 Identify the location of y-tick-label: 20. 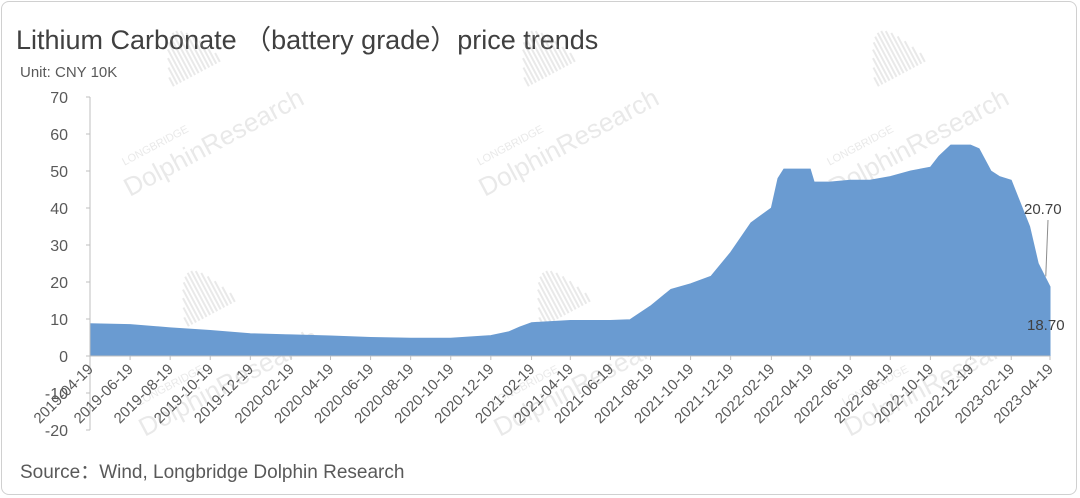
(59, 283).